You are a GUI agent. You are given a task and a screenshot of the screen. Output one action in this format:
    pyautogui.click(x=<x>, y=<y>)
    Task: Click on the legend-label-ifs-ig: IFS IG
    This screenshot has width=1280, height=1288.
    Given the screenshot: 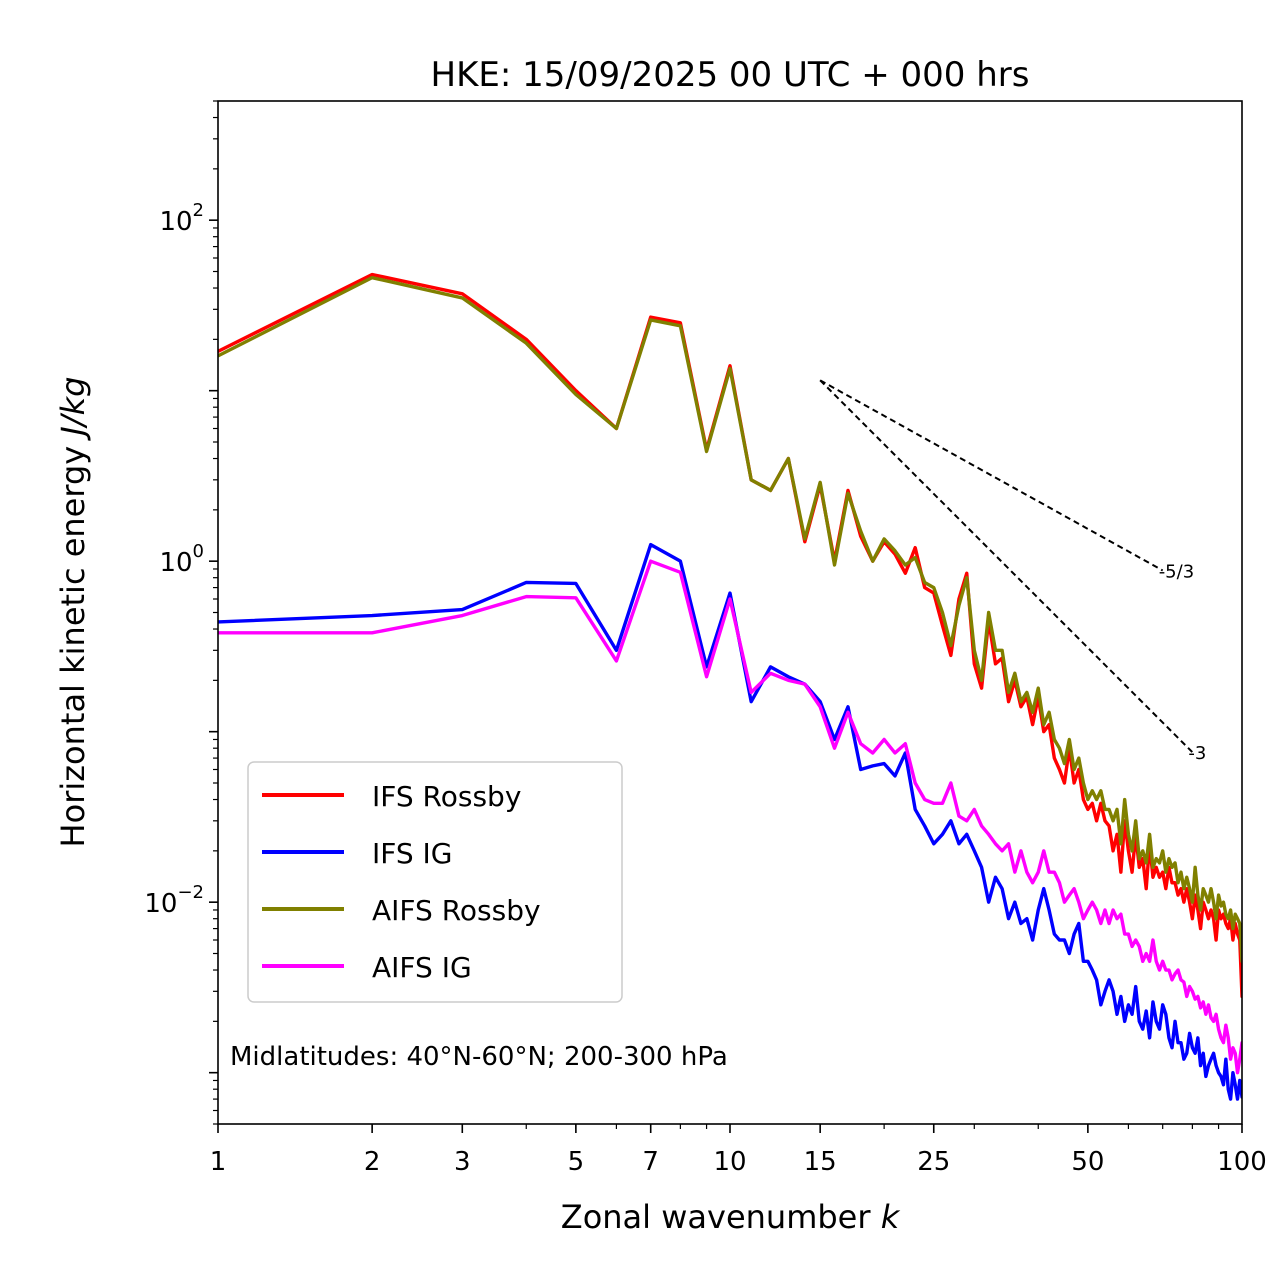 What is the action you would take?
    pyautogui.click(x=412, y=853)
    